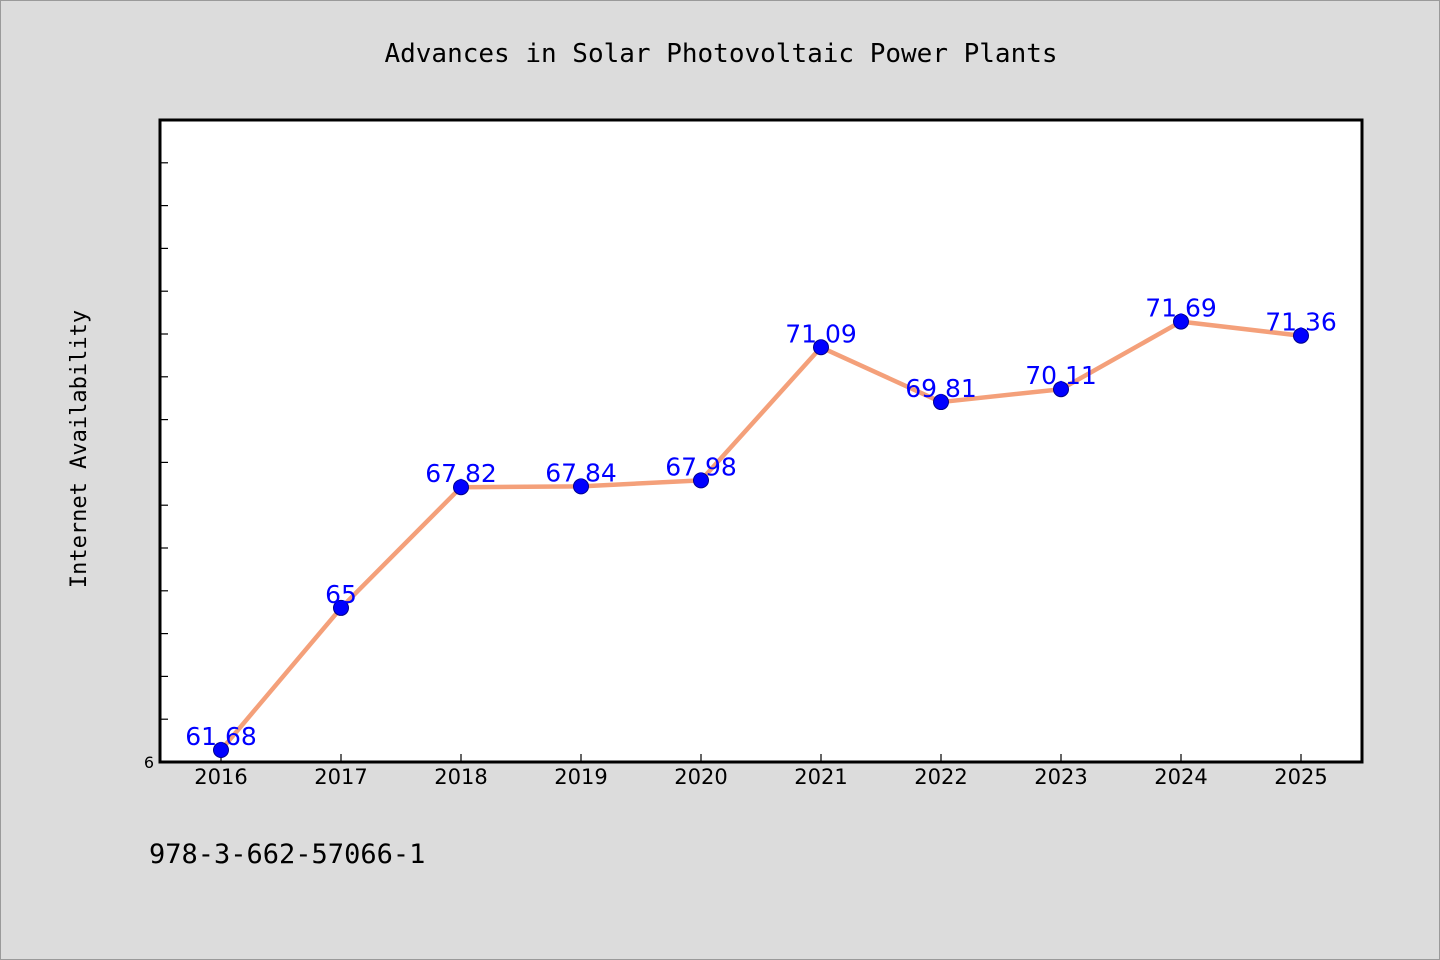 This screenshot has width=1440, height=960. Describe the element at coordinates (1060, 777) in the screenshot. I see `x-tick-label: 2023` at that location.